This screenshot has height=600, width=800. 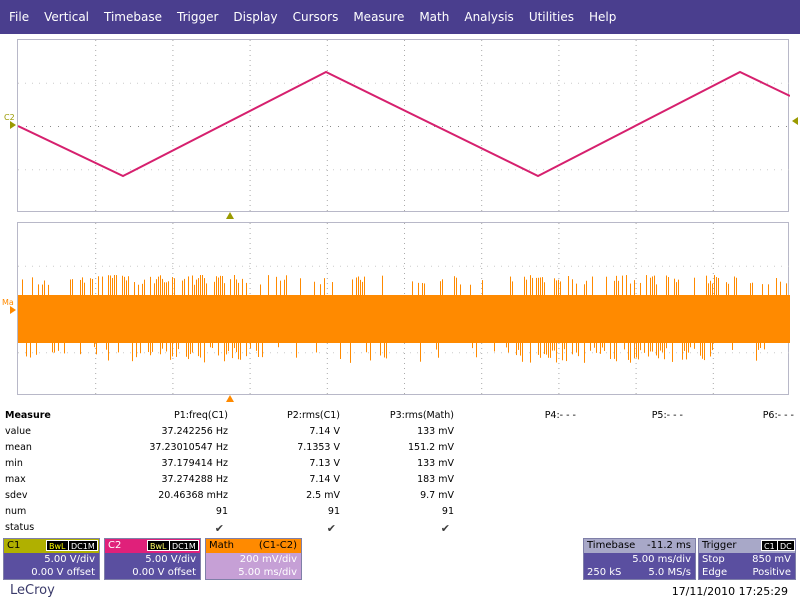 What do you see at coordinates (786, 545) in the screenshot?
I see `trigger-coupling-tag: DC` at bounding box center [786, 545].